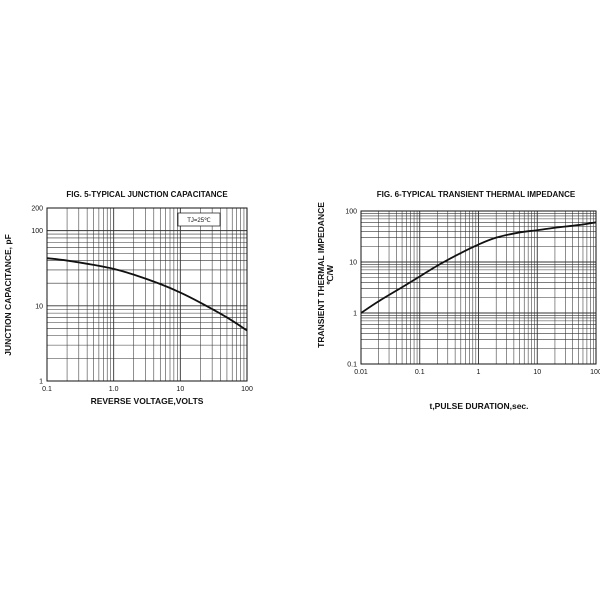  I want to click on y-axis-label: TRANSIENT THERMAL IMPEDANCE, so click(321, 275).